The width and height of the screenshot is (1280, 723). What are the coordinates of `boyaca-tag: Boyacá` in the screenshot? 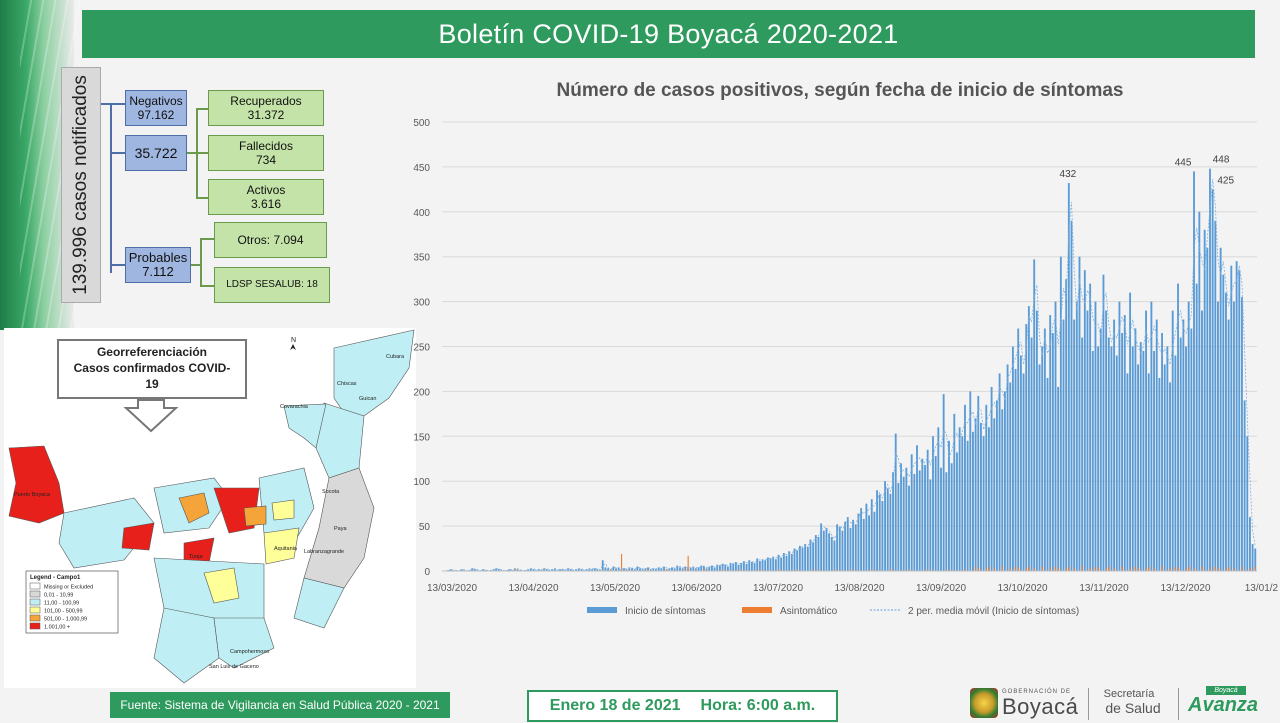 It's located at (1226, 690).